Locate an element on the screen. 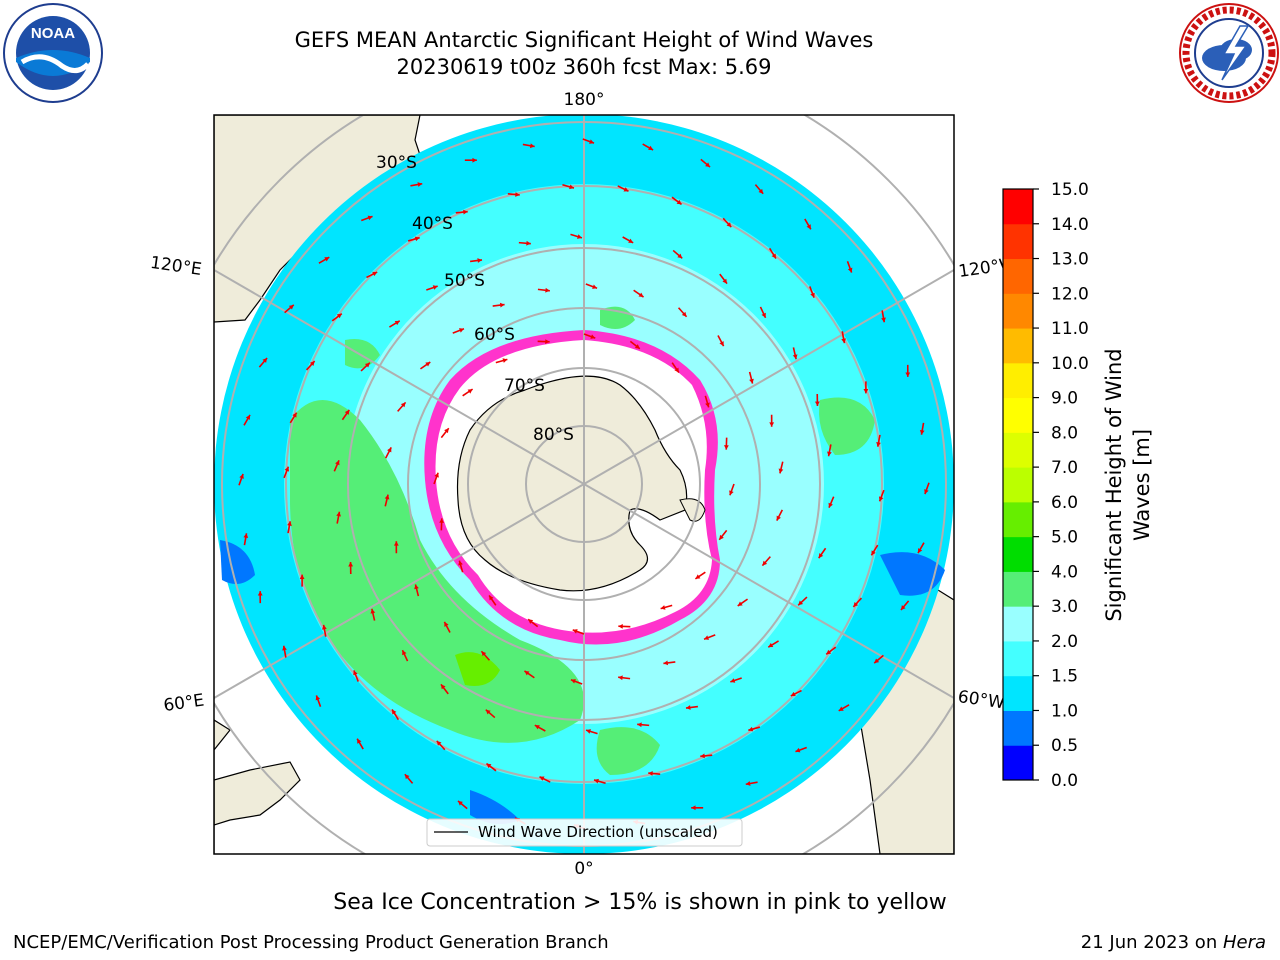 The image size is (1280, 960). lon-label-0: 0° is located at coordinates (583, 869).